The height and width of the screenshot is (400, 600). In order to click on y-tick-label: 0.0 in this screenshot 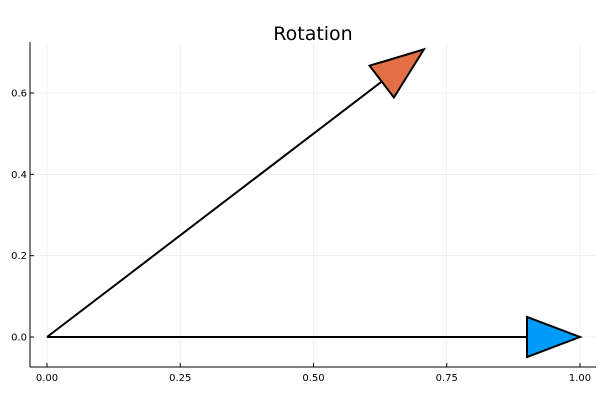, I will do `click(19, 338)`.